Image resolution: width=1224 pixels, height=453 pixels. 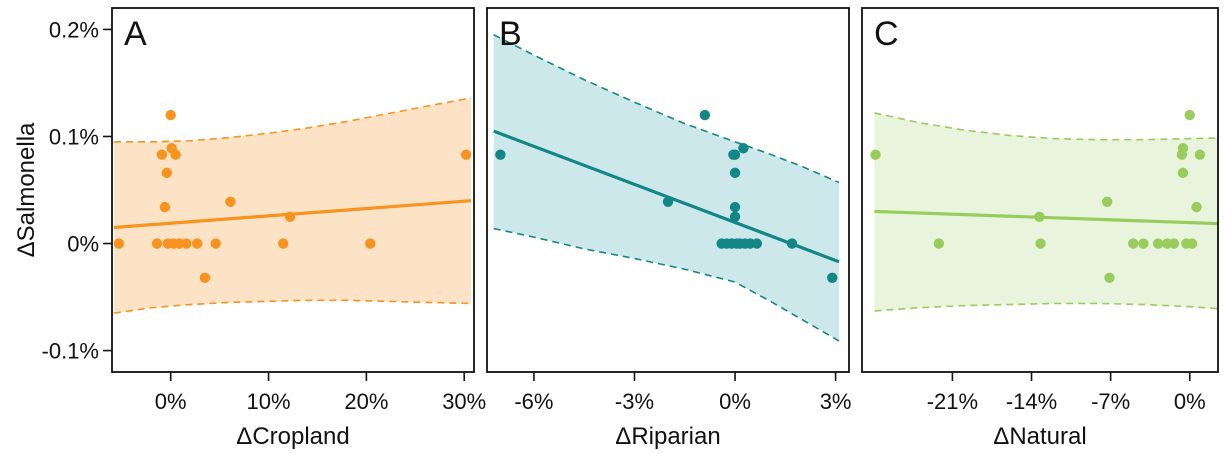 I want to click on lower-bound-line-b, so click(x=666, y=284).